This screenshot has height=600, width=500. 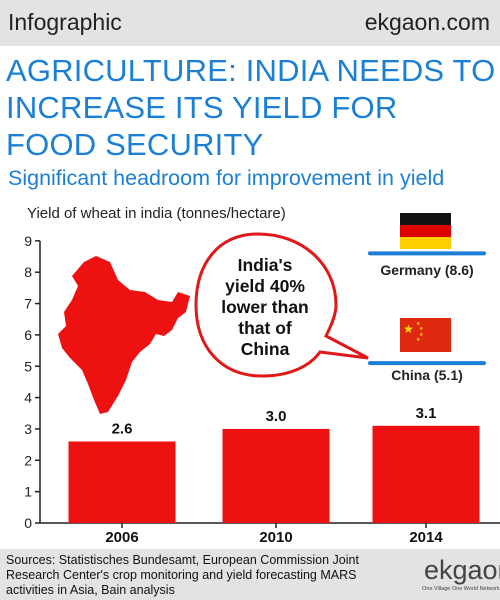 I want to click on x-tick-label: 2006, so click(x=121, y=537).